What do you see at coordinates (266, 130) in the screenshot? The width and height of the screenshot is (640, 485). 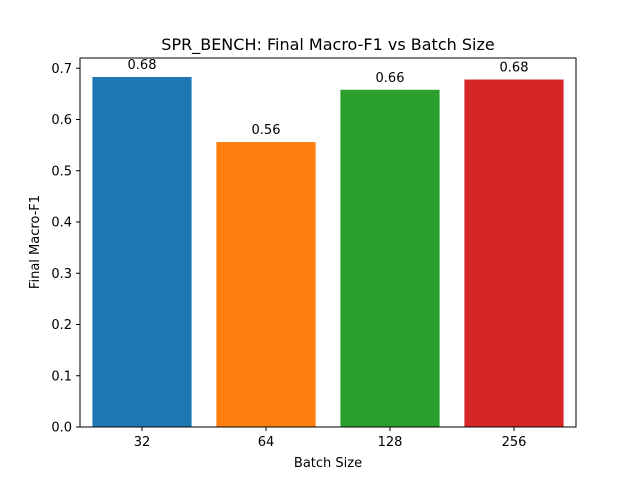 I see `value-label-64: 0.56` at bounding box center [266, 130].